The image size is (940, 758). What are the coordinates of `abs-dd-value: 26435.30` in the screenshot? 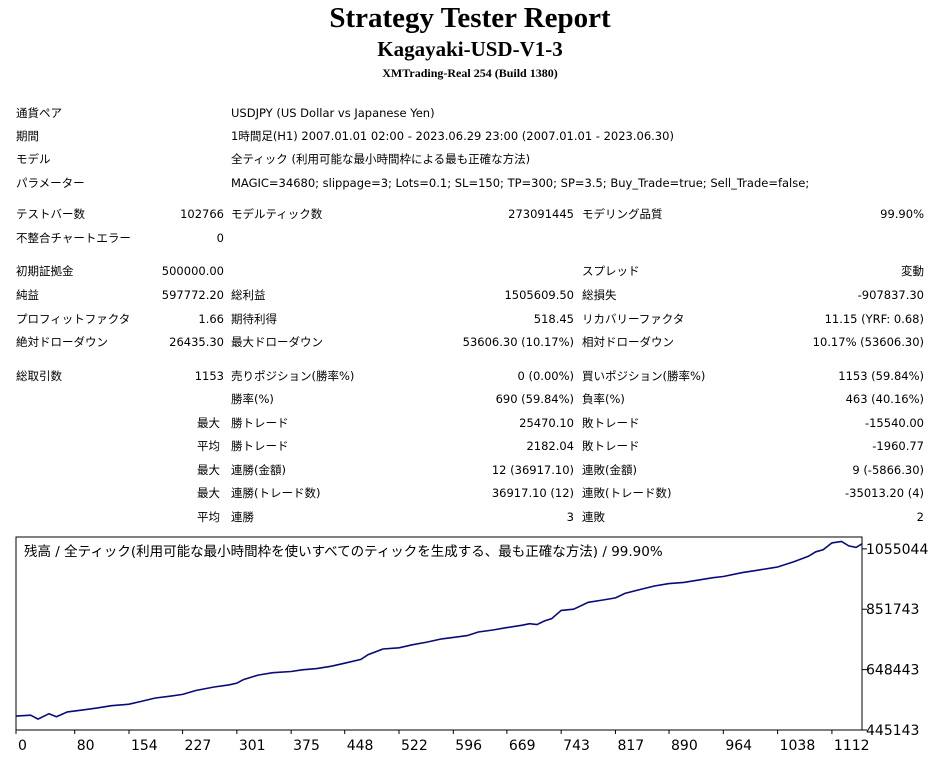 It's located at (196, 342).